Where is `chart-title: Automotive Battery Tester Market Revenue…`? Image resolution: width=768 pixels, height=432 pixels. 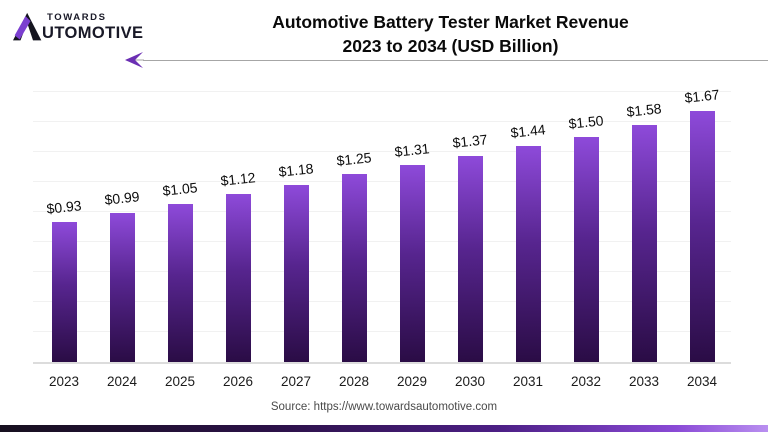
chart-title: Automotive Battery Tester Market Revenue… is located at coordinates (450, 34).